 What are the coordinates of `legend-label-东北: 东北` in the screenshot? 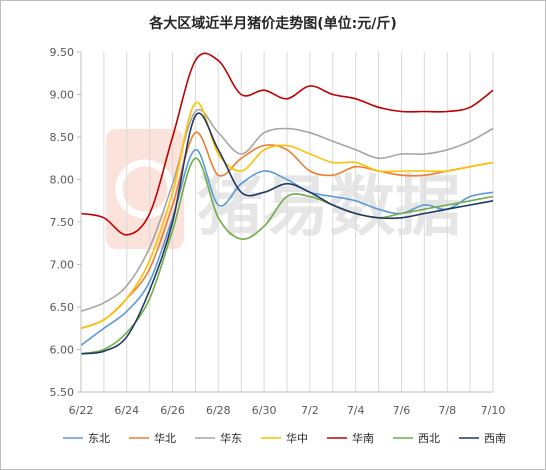 It's located at (99, 438).